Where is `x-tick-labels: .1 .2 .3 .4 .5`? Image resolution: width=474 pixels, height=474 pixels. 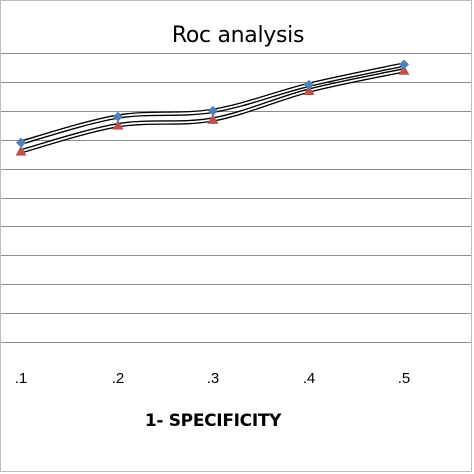 x-tick-labels: .1 .2 .3 .4 .5 is located at coordinates (213, 378).